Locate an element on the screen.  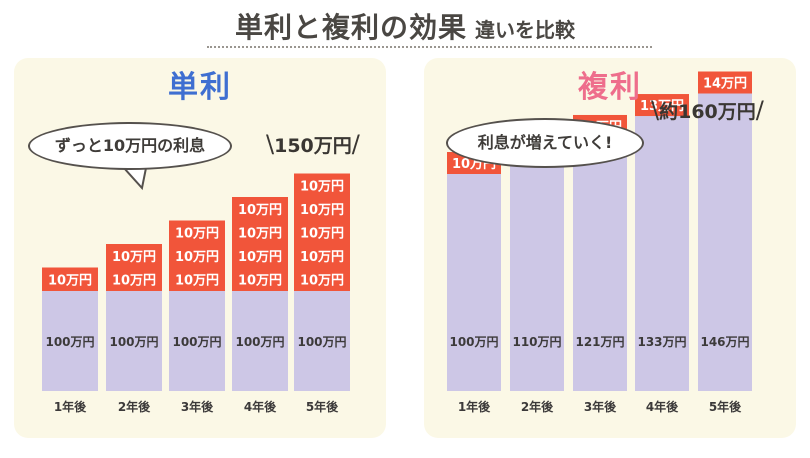
bar-interest-label: 14万円 is located at coordinates (725, 84).